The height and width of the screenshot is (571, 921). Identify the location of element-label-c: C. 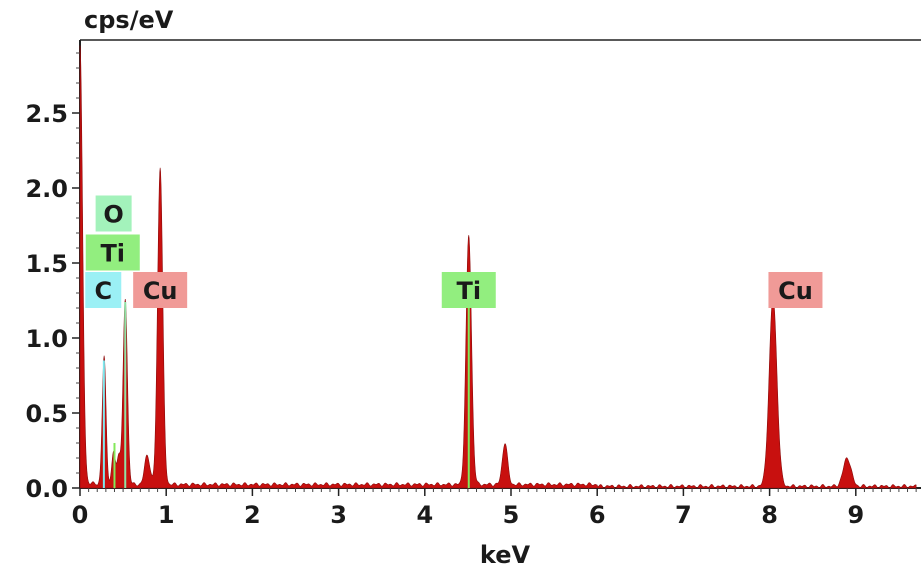
(103, 290).